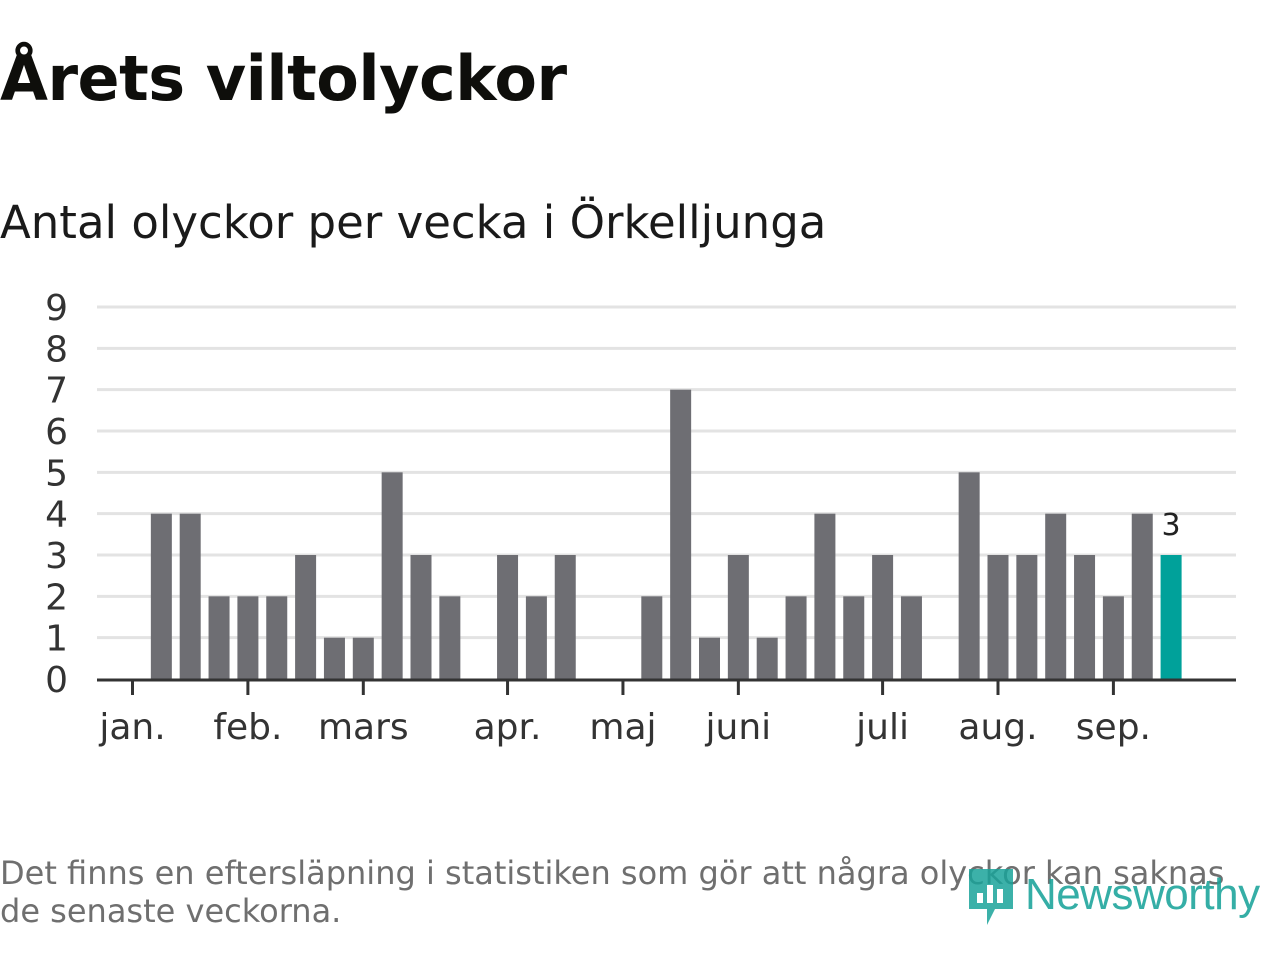 The width and height of the screenshot is (1280, 960). Describe the element at coordinates (882, 727) in the screenshot. I see `month-label: juli` at that location.